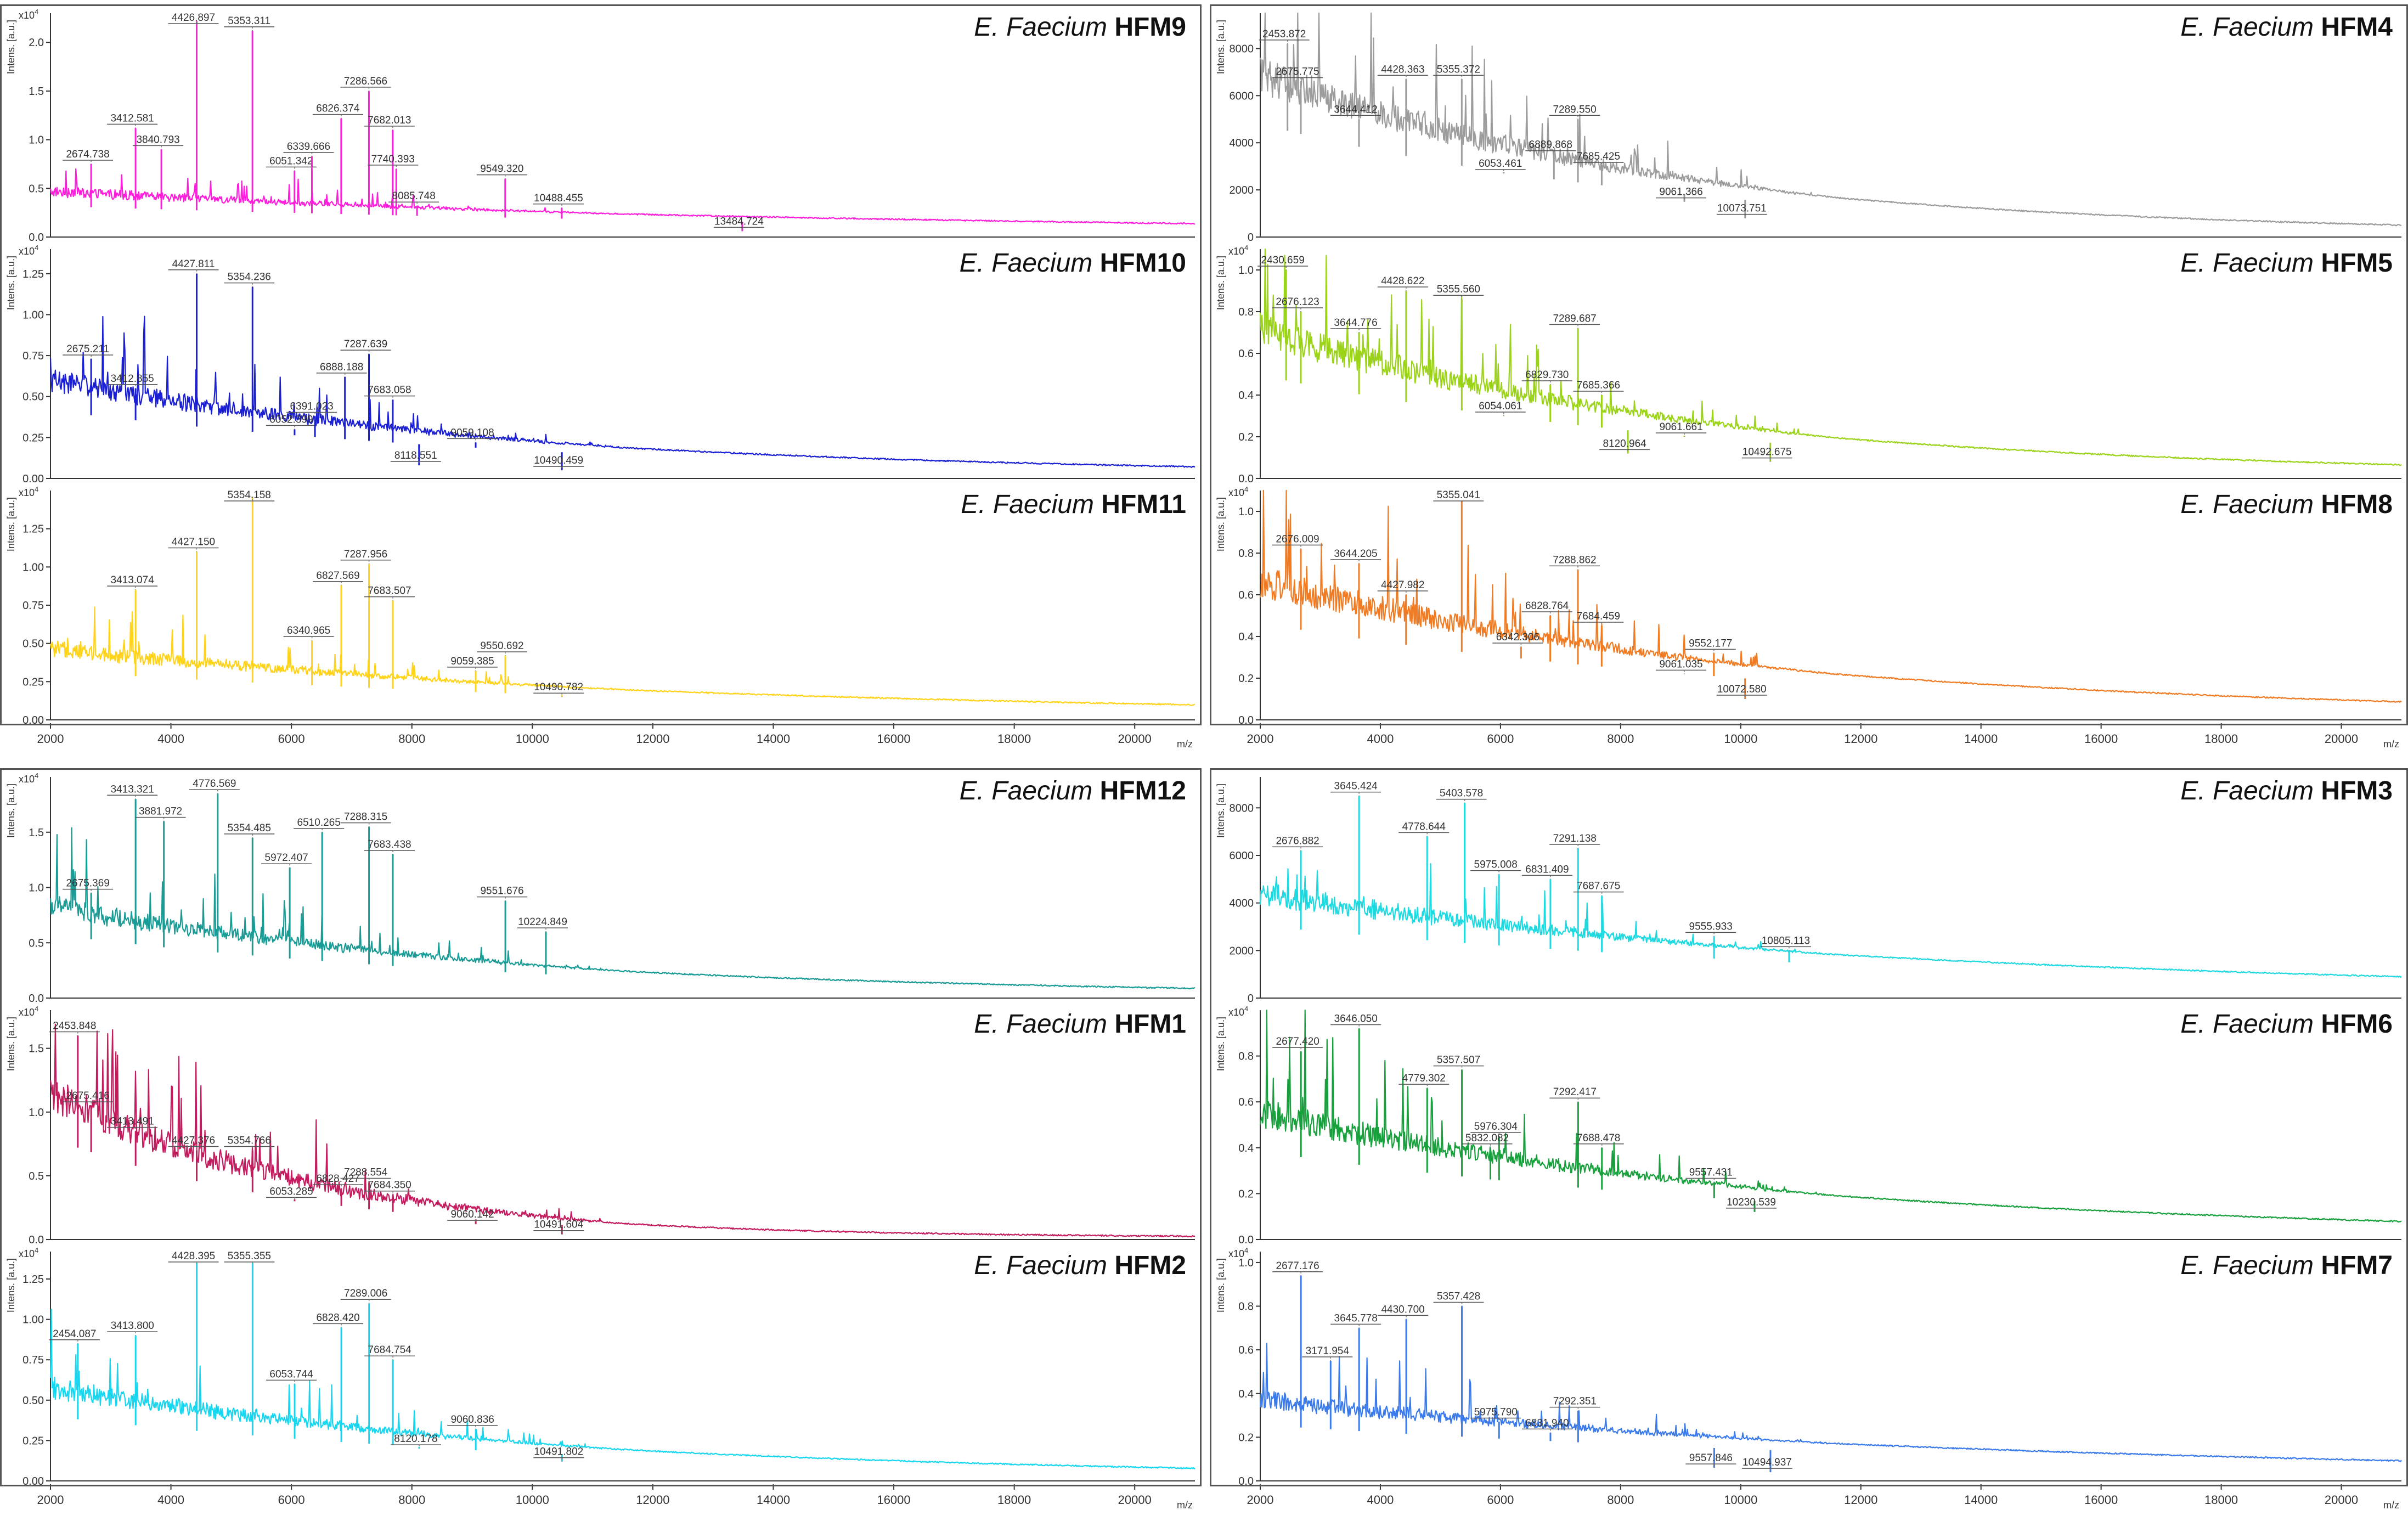  What do you see at coordinates (1260, 739) in the screenshot?
I see `x-tick-label: 2000` at bounding box center [1260, 739].